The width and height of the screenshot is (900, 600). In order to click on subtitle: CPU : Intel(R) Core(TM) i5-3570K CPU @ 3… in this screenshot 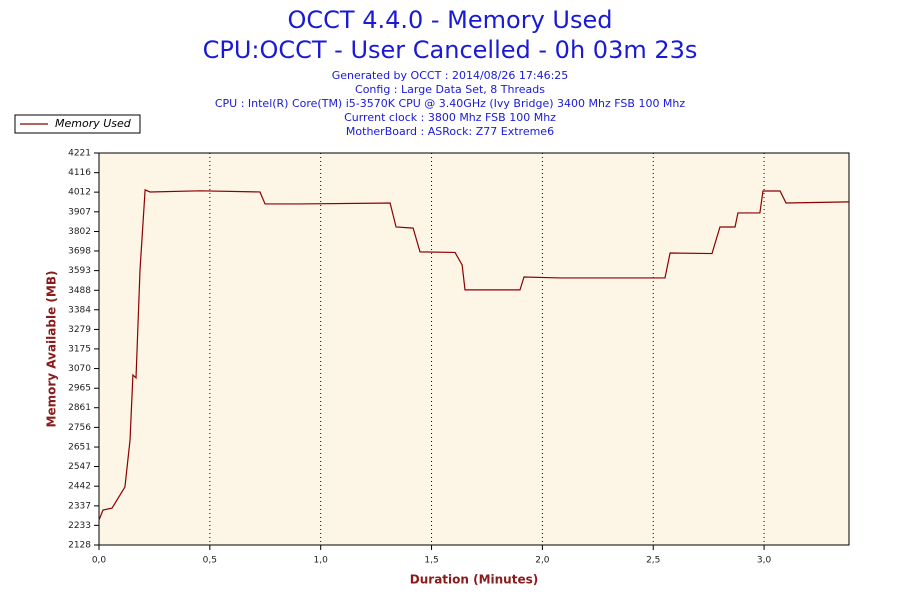, I will do `click(450, 103)`.